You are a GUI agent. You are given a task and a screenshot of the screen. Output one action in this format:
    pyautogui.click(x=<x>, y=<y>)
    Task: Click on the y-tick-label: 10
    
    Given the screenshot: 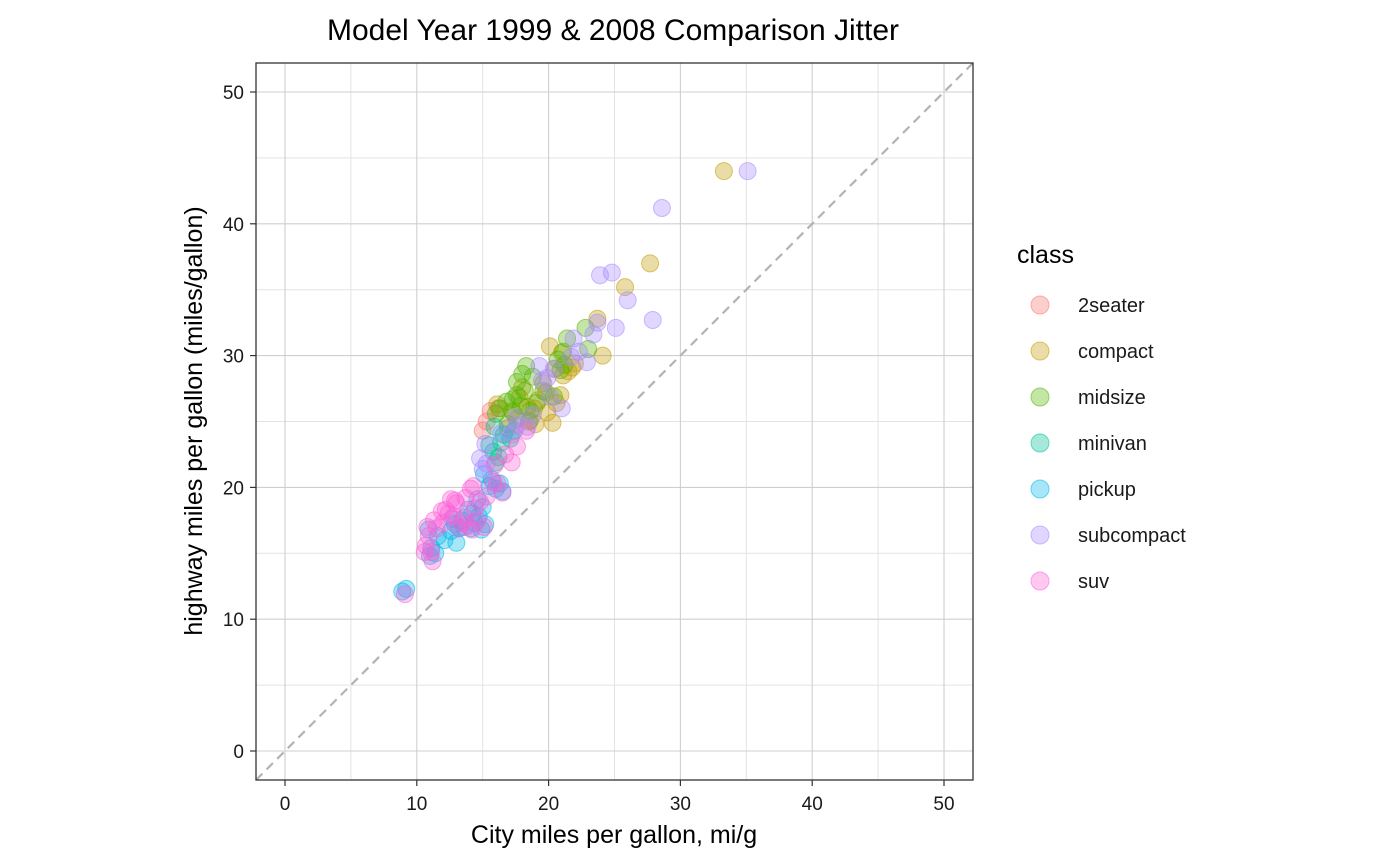 What is the action you would take?
    pyautogui.click(x=233, y=620)
    